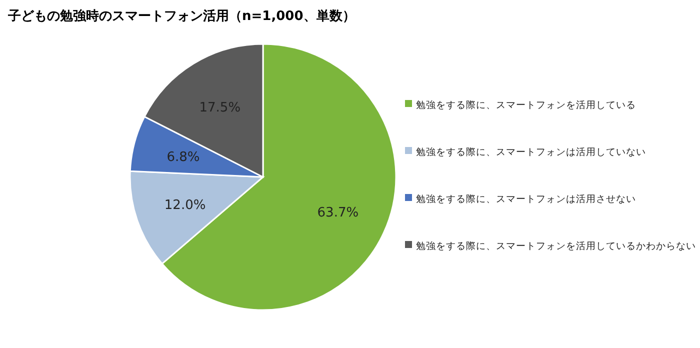  What do you see at coordinates (183, 157) in the screenshot?
I see `data-label: 6.8%` at bounding box center [183, 157].